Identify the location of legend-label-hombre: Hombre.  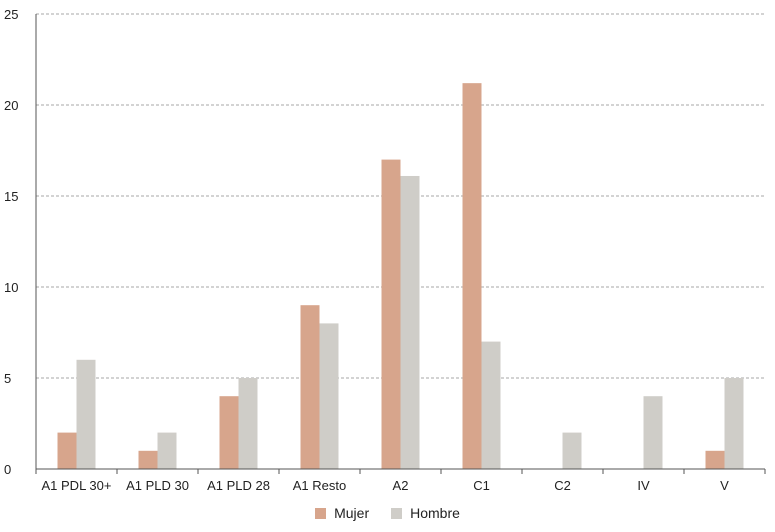
(435, 513).